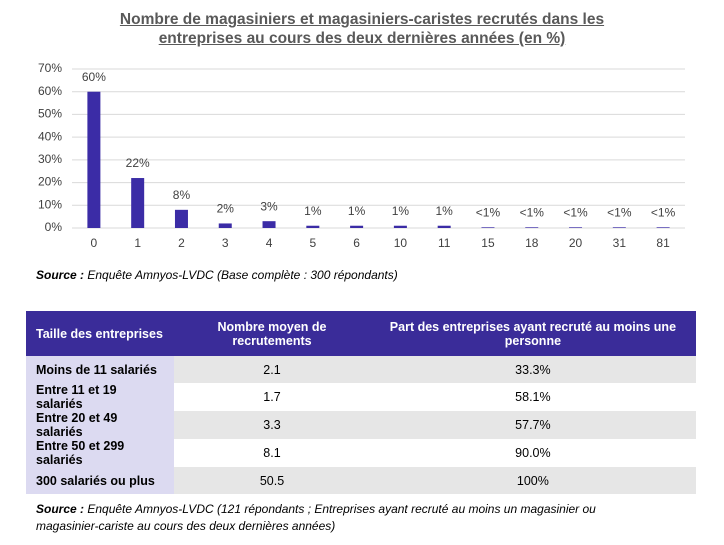  What do you see at coordinates (100, 453) in the screenshot?
I see `table-cell: Entre 50 et 299 salariés` at bounding box center [100, 453].